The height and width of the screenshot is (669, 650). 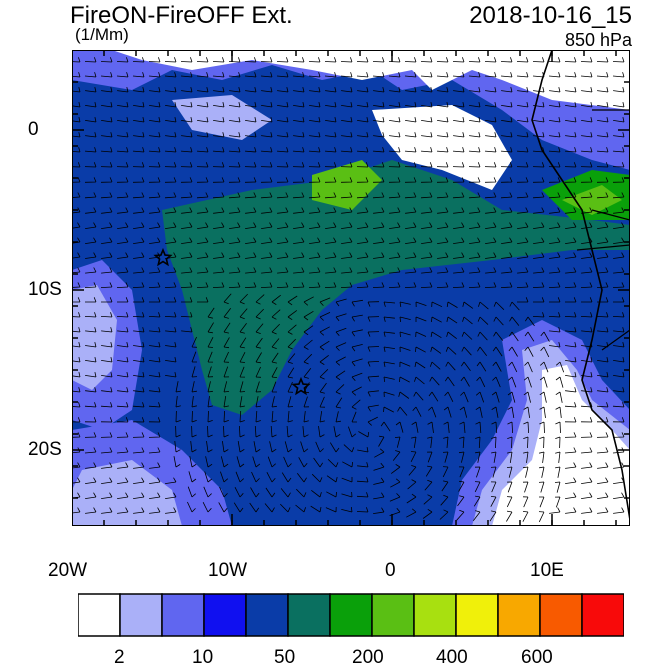 What do you see at coordinates (33, 129) in the screenshot?
I see `lat-label-0: 0` at bounding box center [33, 129].